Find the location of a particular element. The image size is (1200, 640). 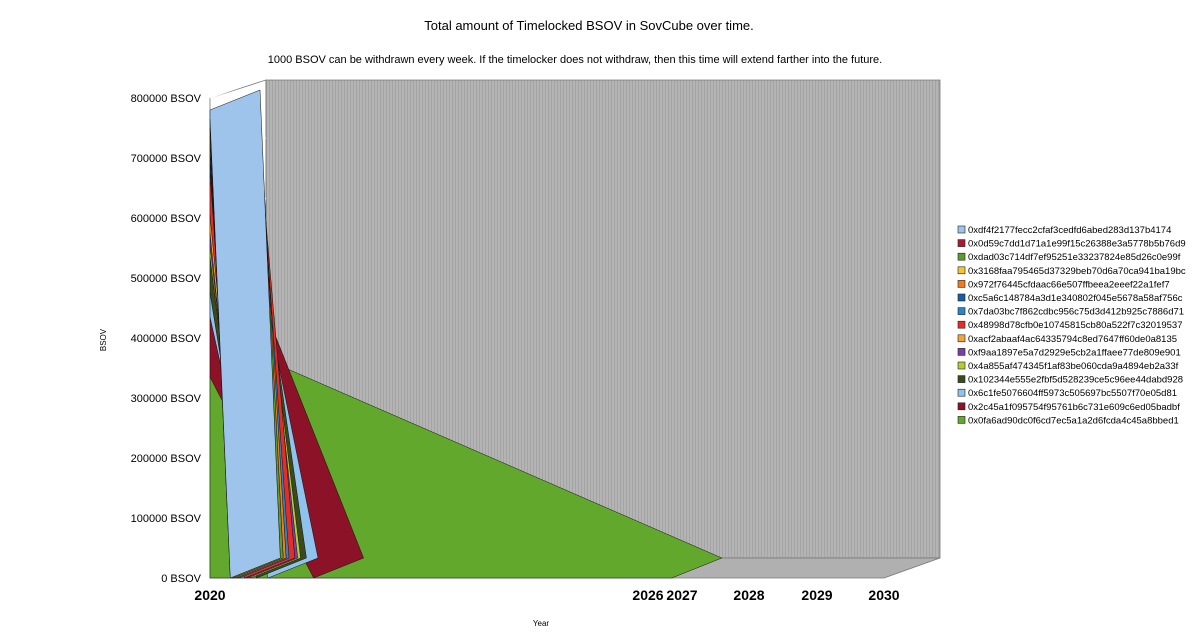

y-tick-label: 600000 BSOV is located at coordinates (166, 219).